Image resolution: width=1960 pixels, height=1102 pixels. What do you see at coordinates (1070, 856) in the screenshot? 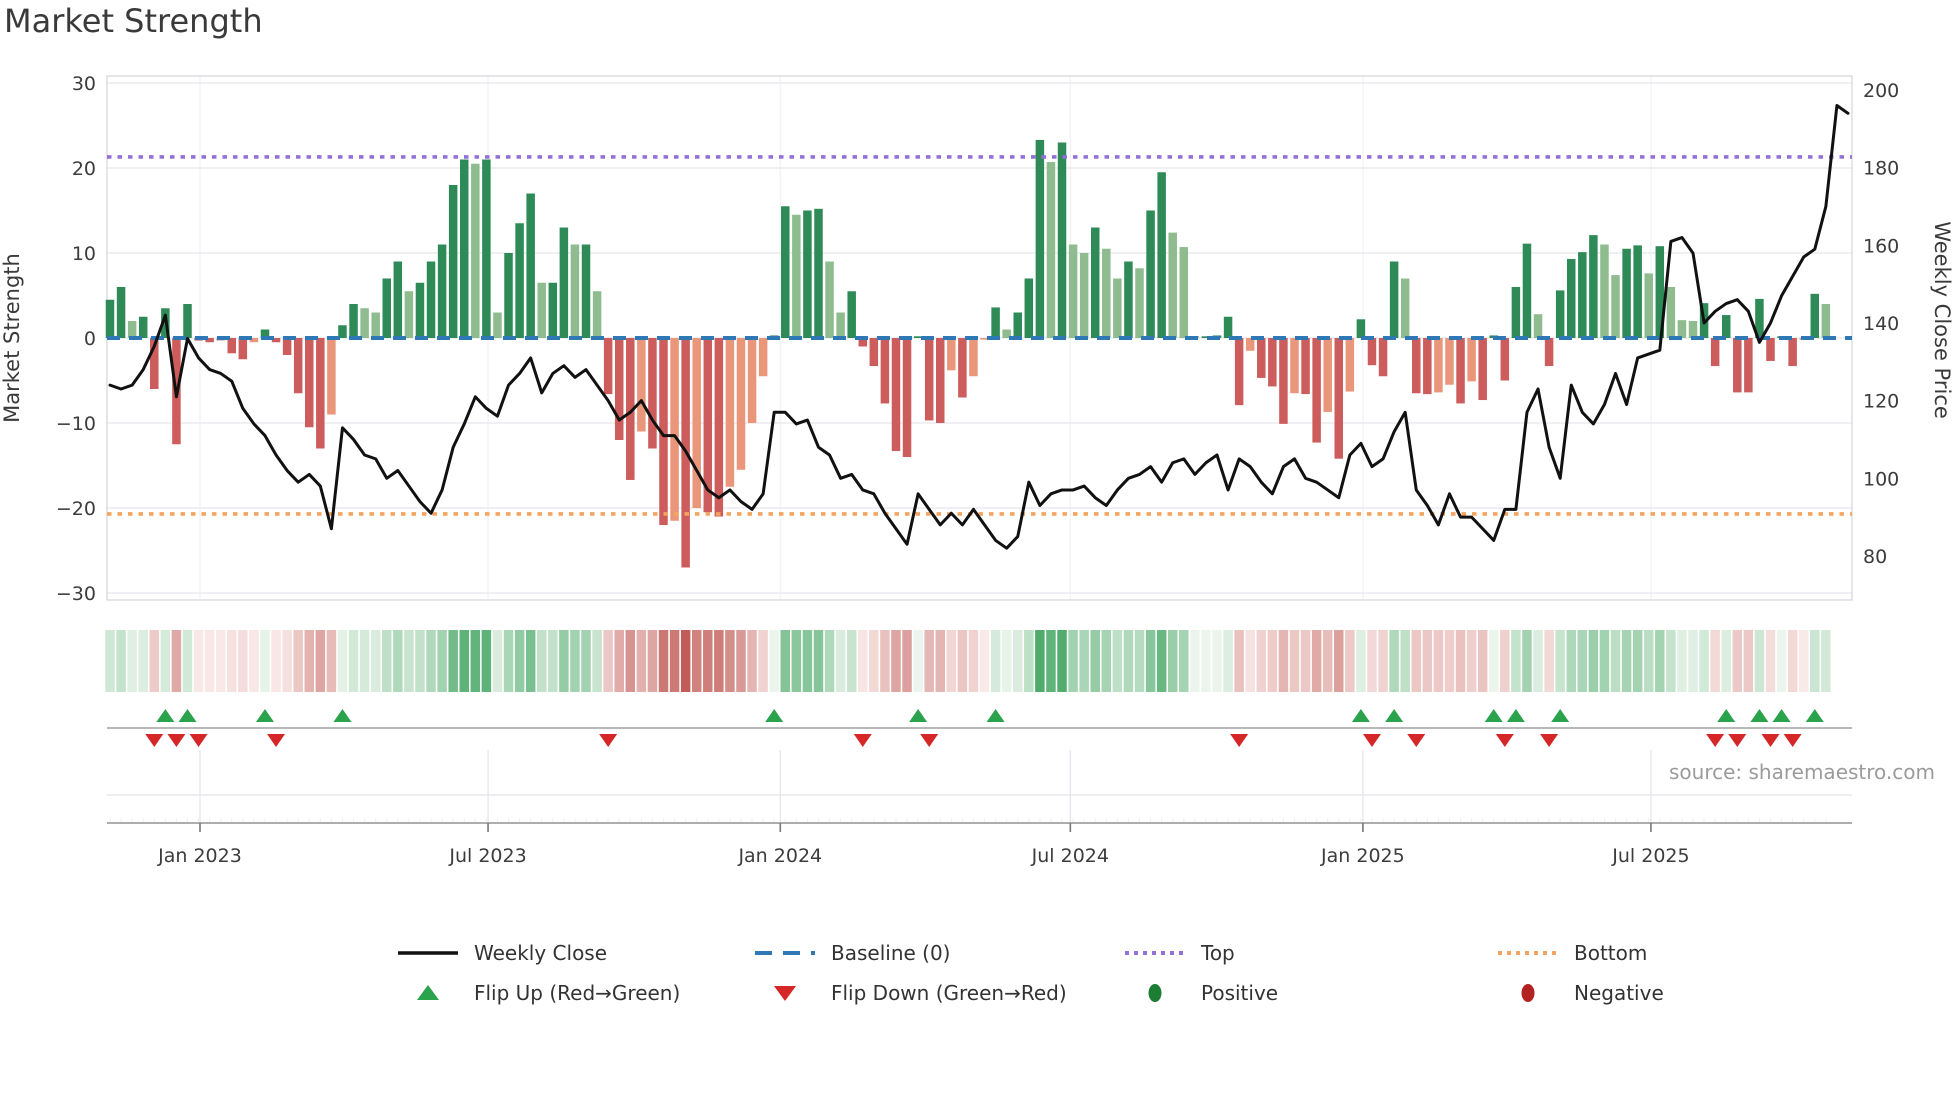
I see `svg-text: Jul 2024` at bounding box center [1070, 856].